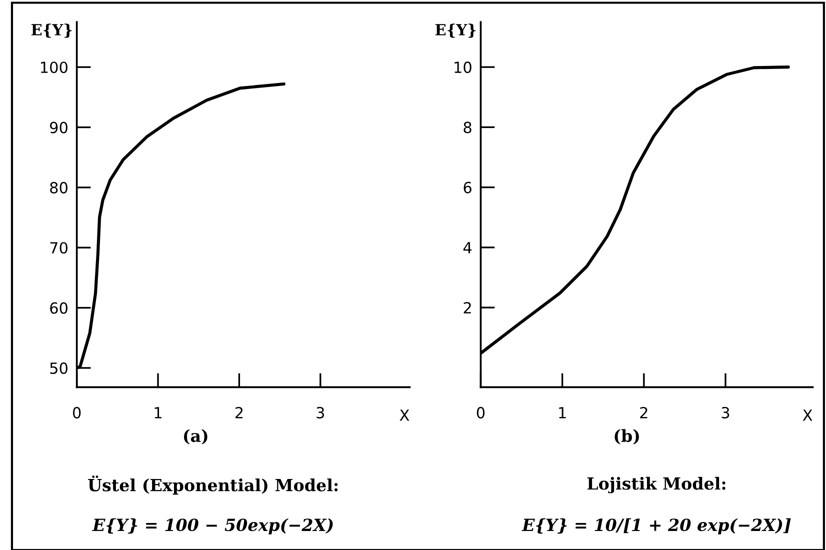  Describe the element at coordinates (467, 308) in the screenshot. I see `y-tick-label: 2` at that location.